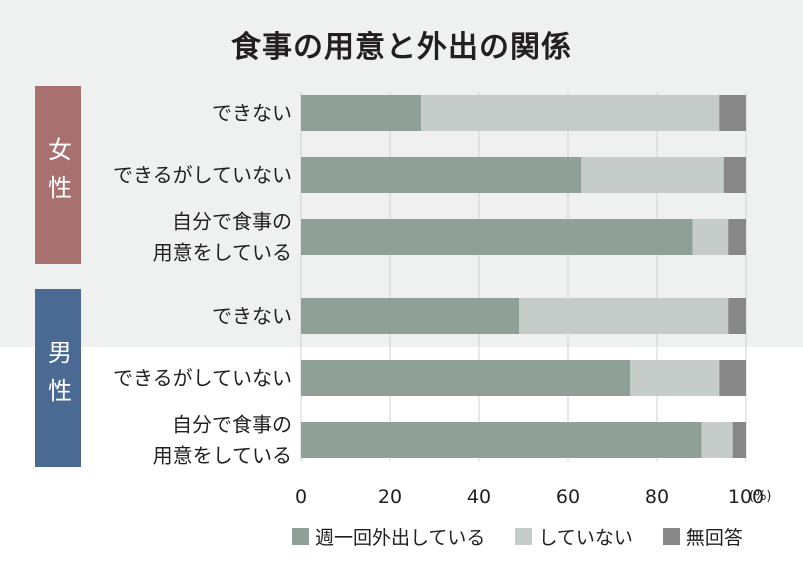 The height and width of the screenshot is (563, 803). What do you see at coordinates (714, 537) in the screenshot?
I see `legend-label-2: 無回答` at bounding box center [714, 537].